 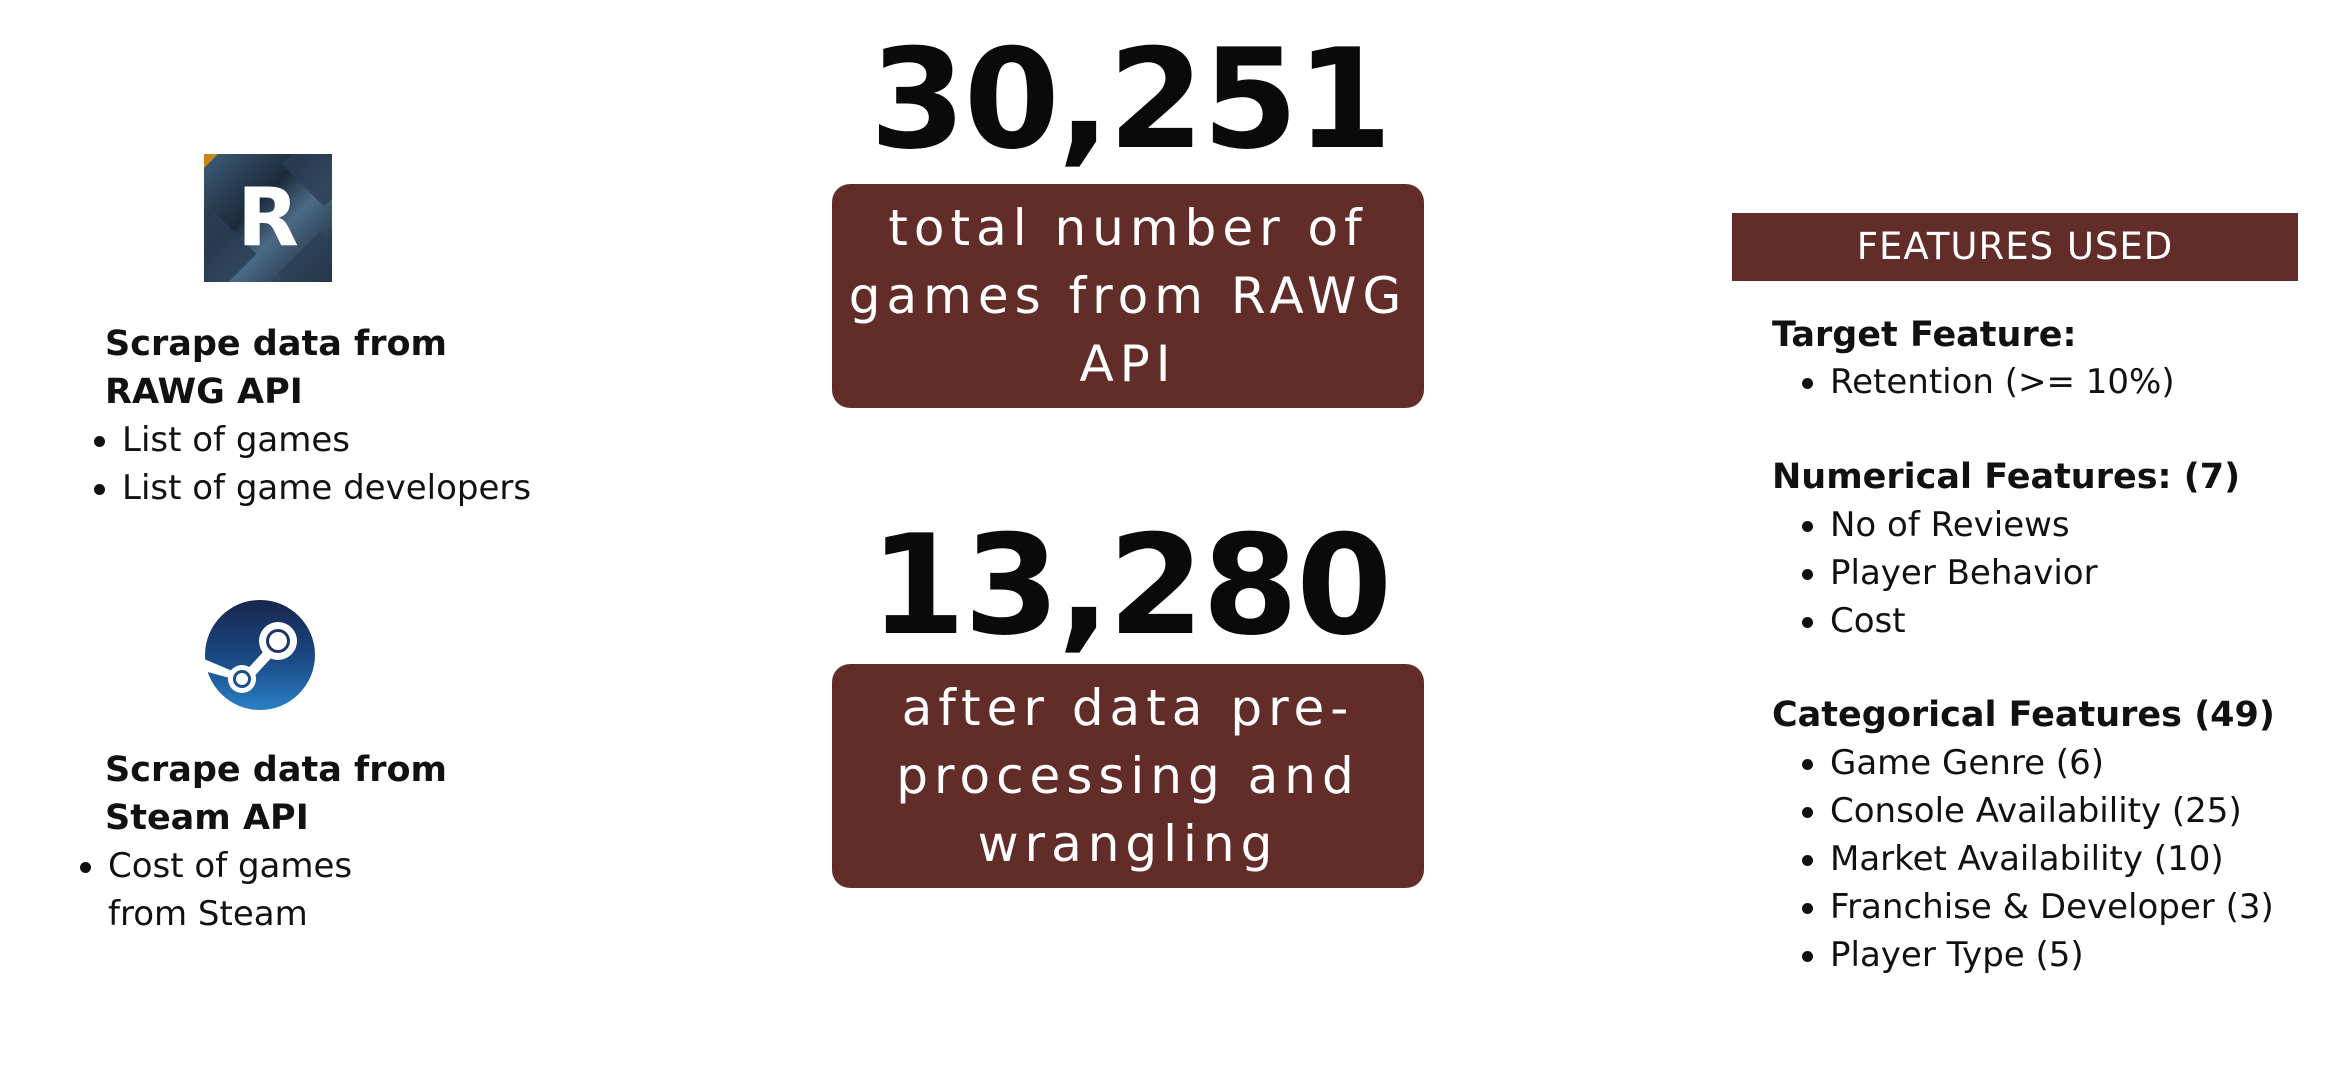 What do you see at coordinates (2037, 907) in the screenshot?
I see `list-item: Franchise & Developer (3)` at bounding box center [2037, 907].